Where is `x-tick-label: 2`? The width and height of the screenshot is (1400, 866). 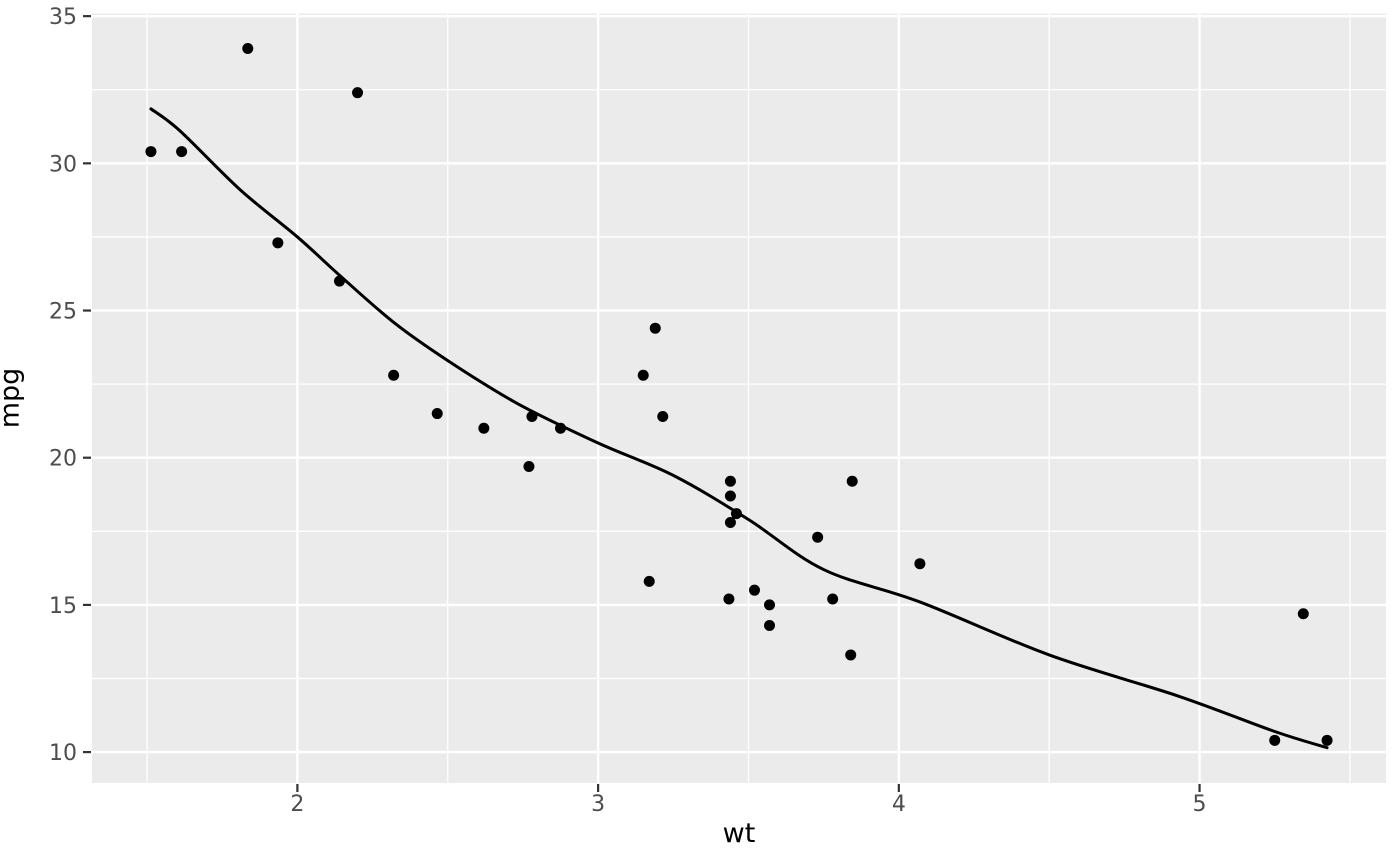 x-tick-label: 2 is located at coordinates (297, 804).